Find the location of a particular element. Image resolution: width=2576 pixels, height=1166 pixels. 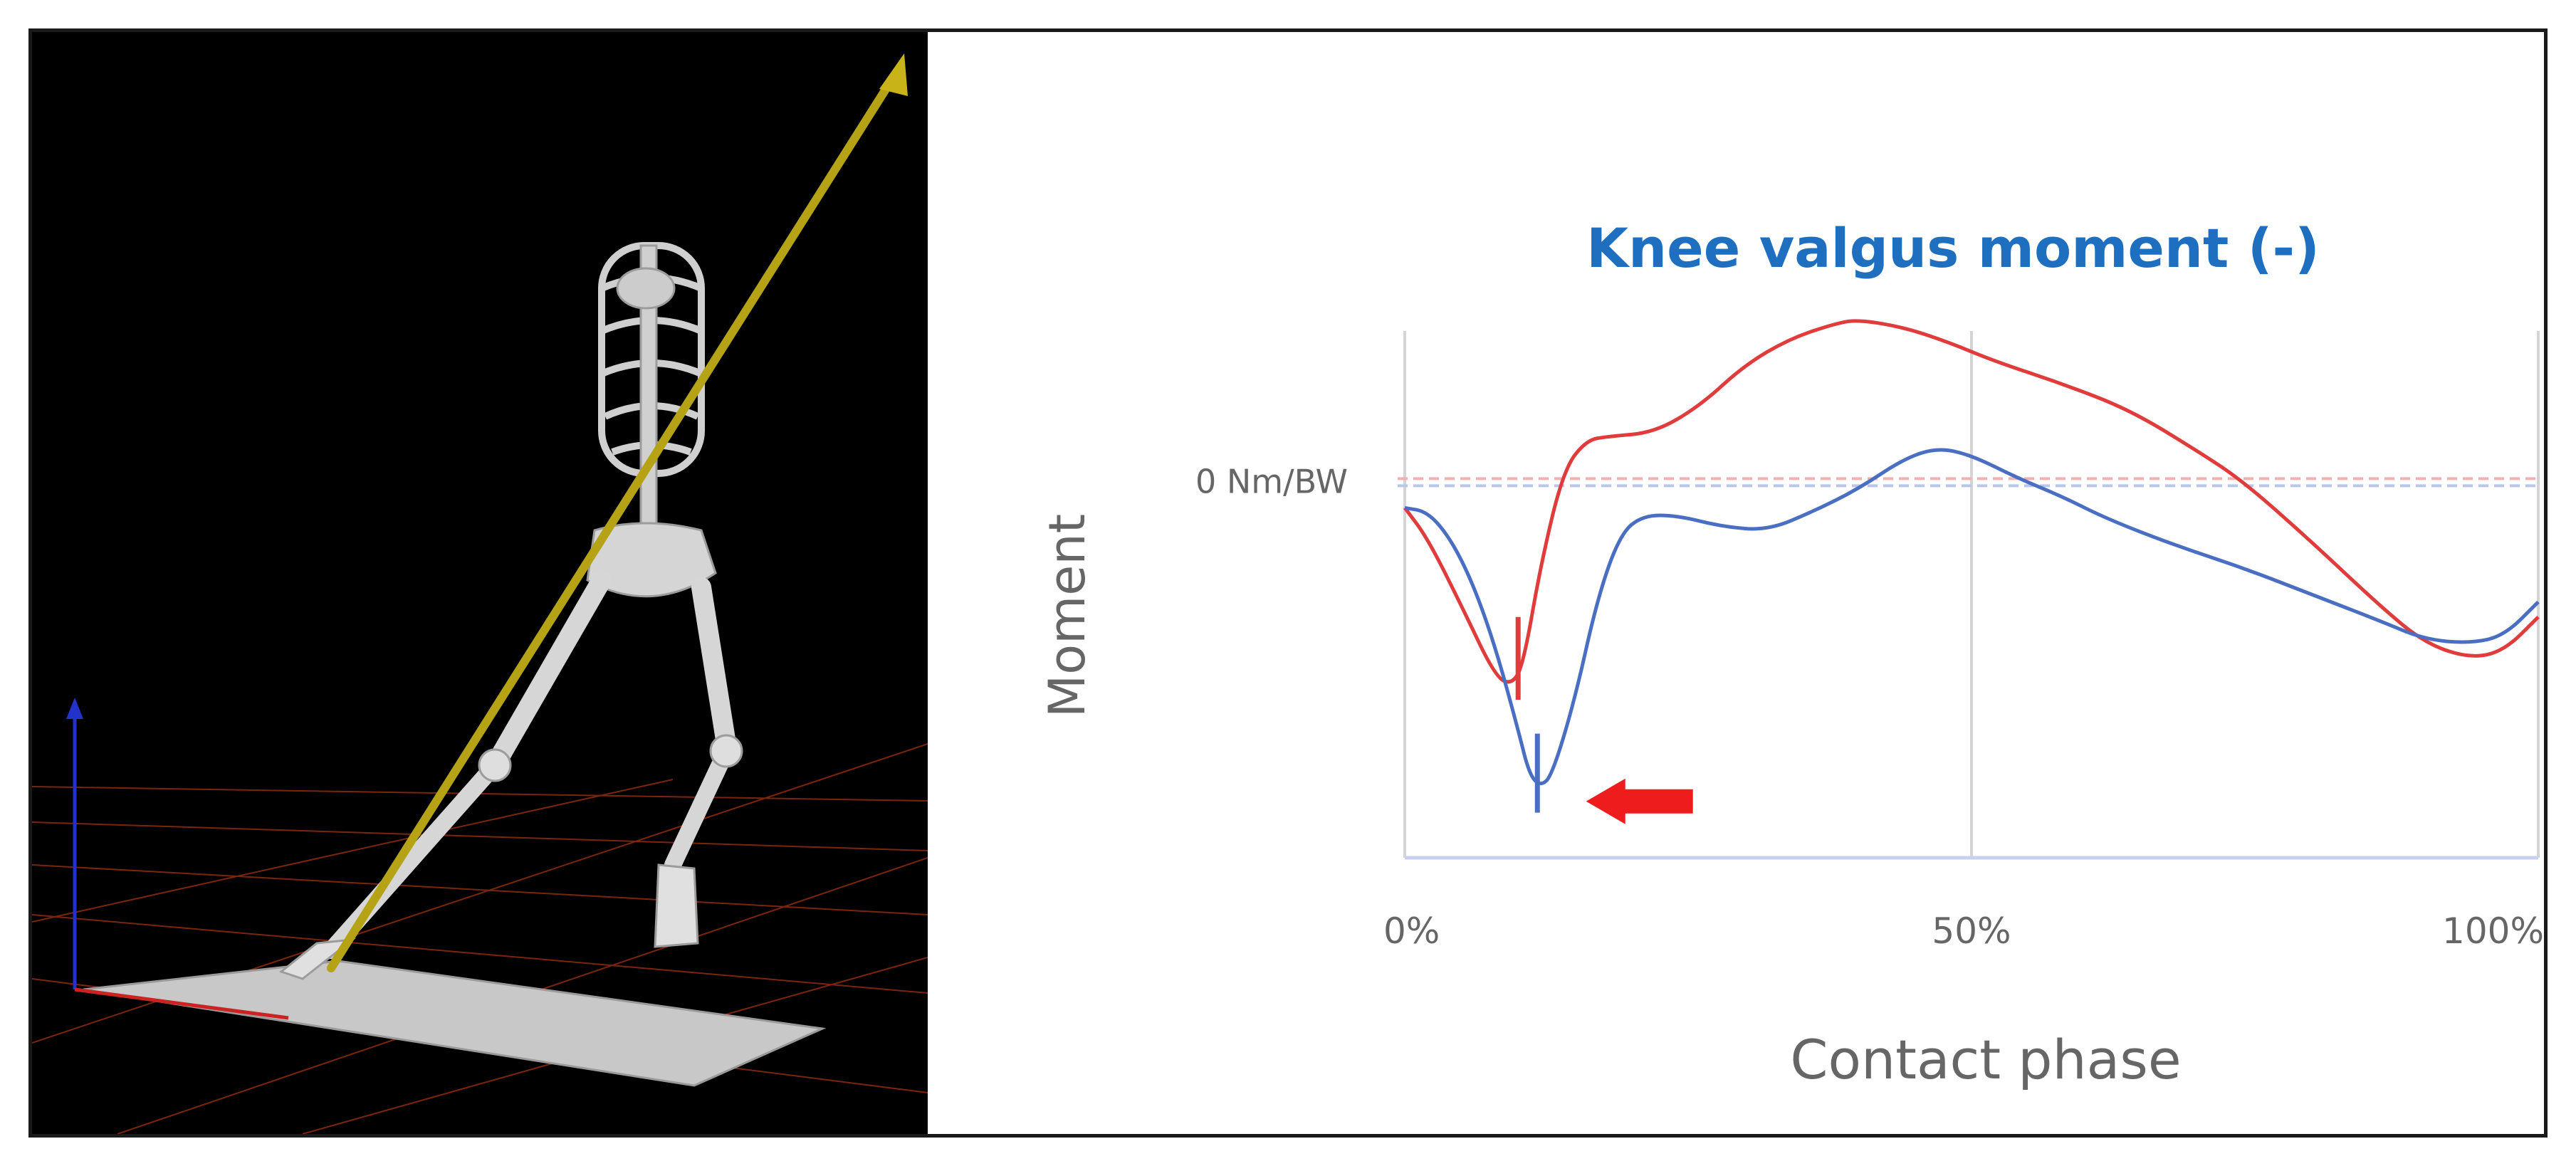

series-markers is located at coordinates (1527, 714).